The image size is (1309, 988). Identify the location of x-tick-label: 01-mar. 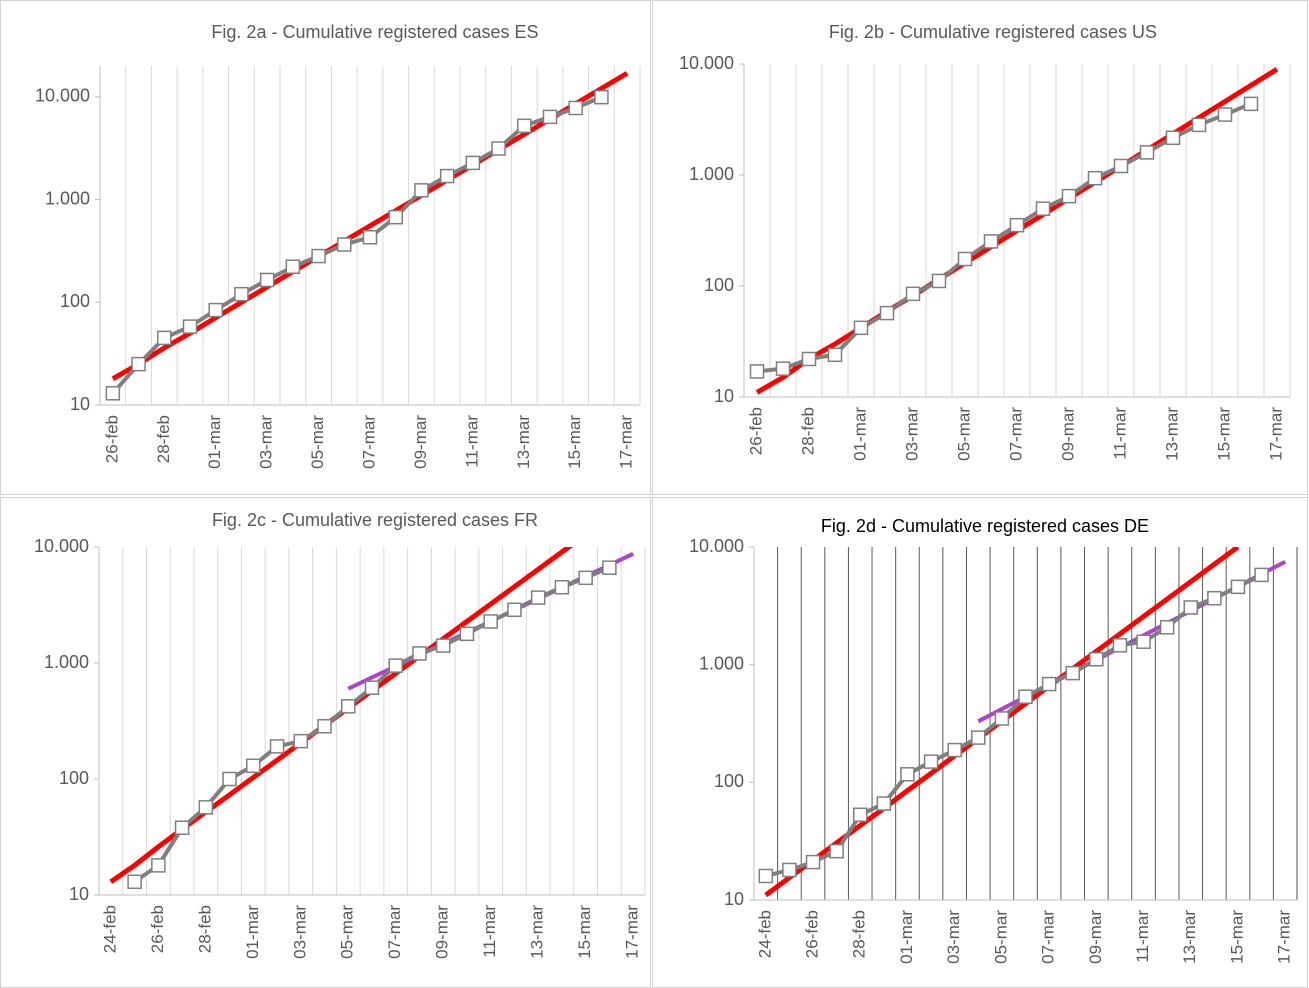
(214, 442).